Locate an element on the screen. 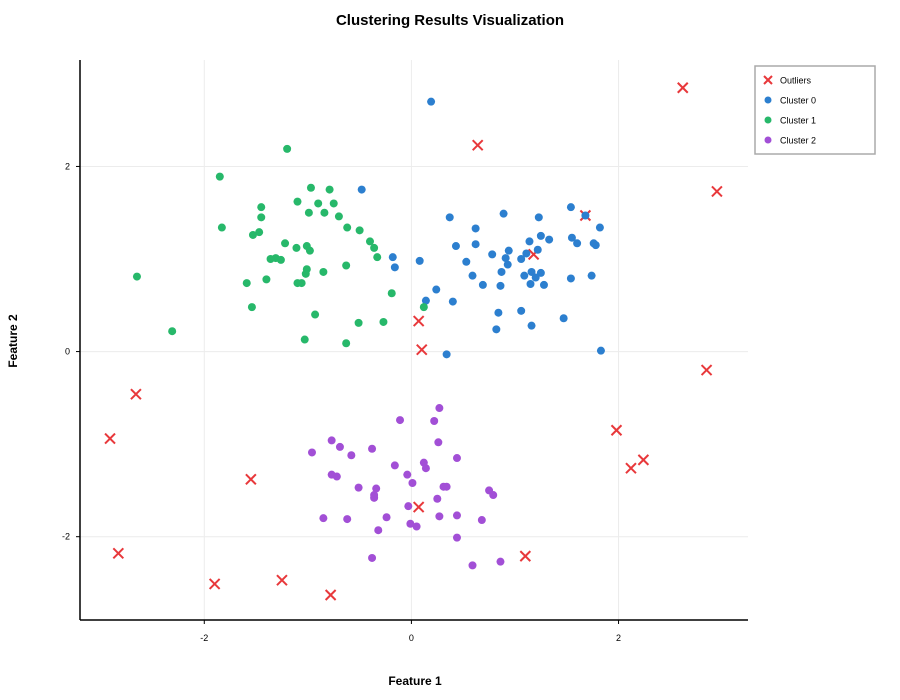 The height and width of the screenshot is (700, 900). chart-title: Clustering Results Visualization is located at coordinates (450, 20).